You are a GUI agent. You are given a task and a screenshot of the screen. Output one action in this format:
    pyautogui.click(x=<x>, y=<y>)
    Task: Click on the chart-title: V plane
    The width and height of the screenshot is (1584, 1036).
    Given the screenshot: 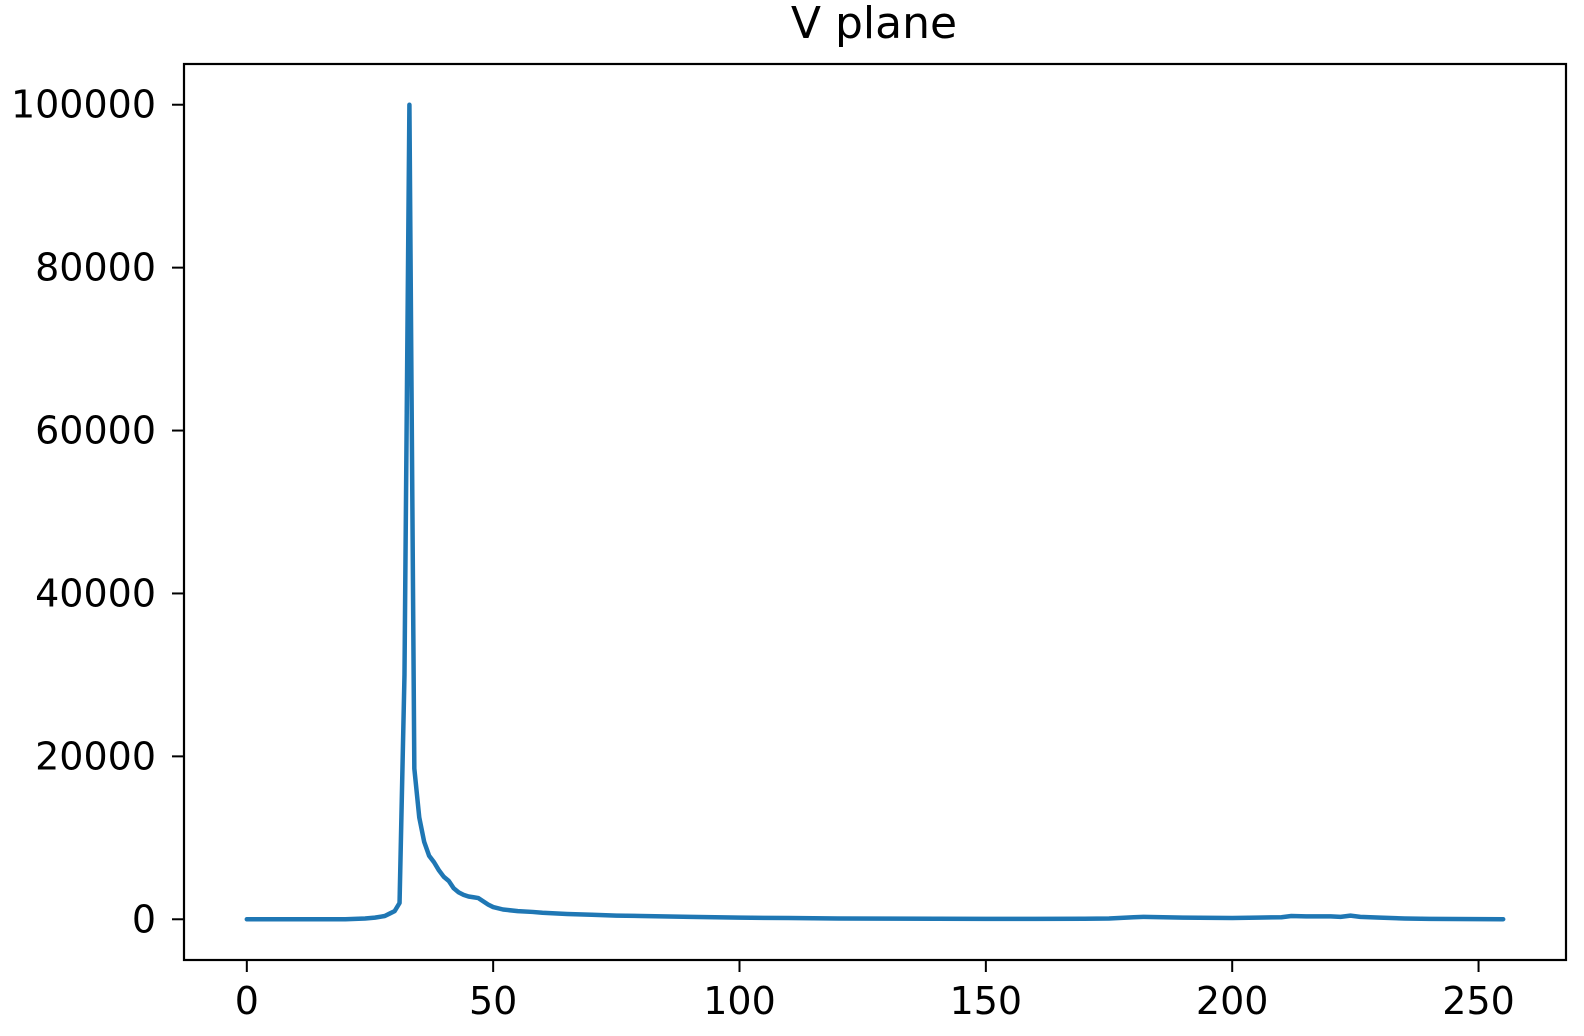 What is the action you would take?
    pyautogui.click(x=874, y=24)
    